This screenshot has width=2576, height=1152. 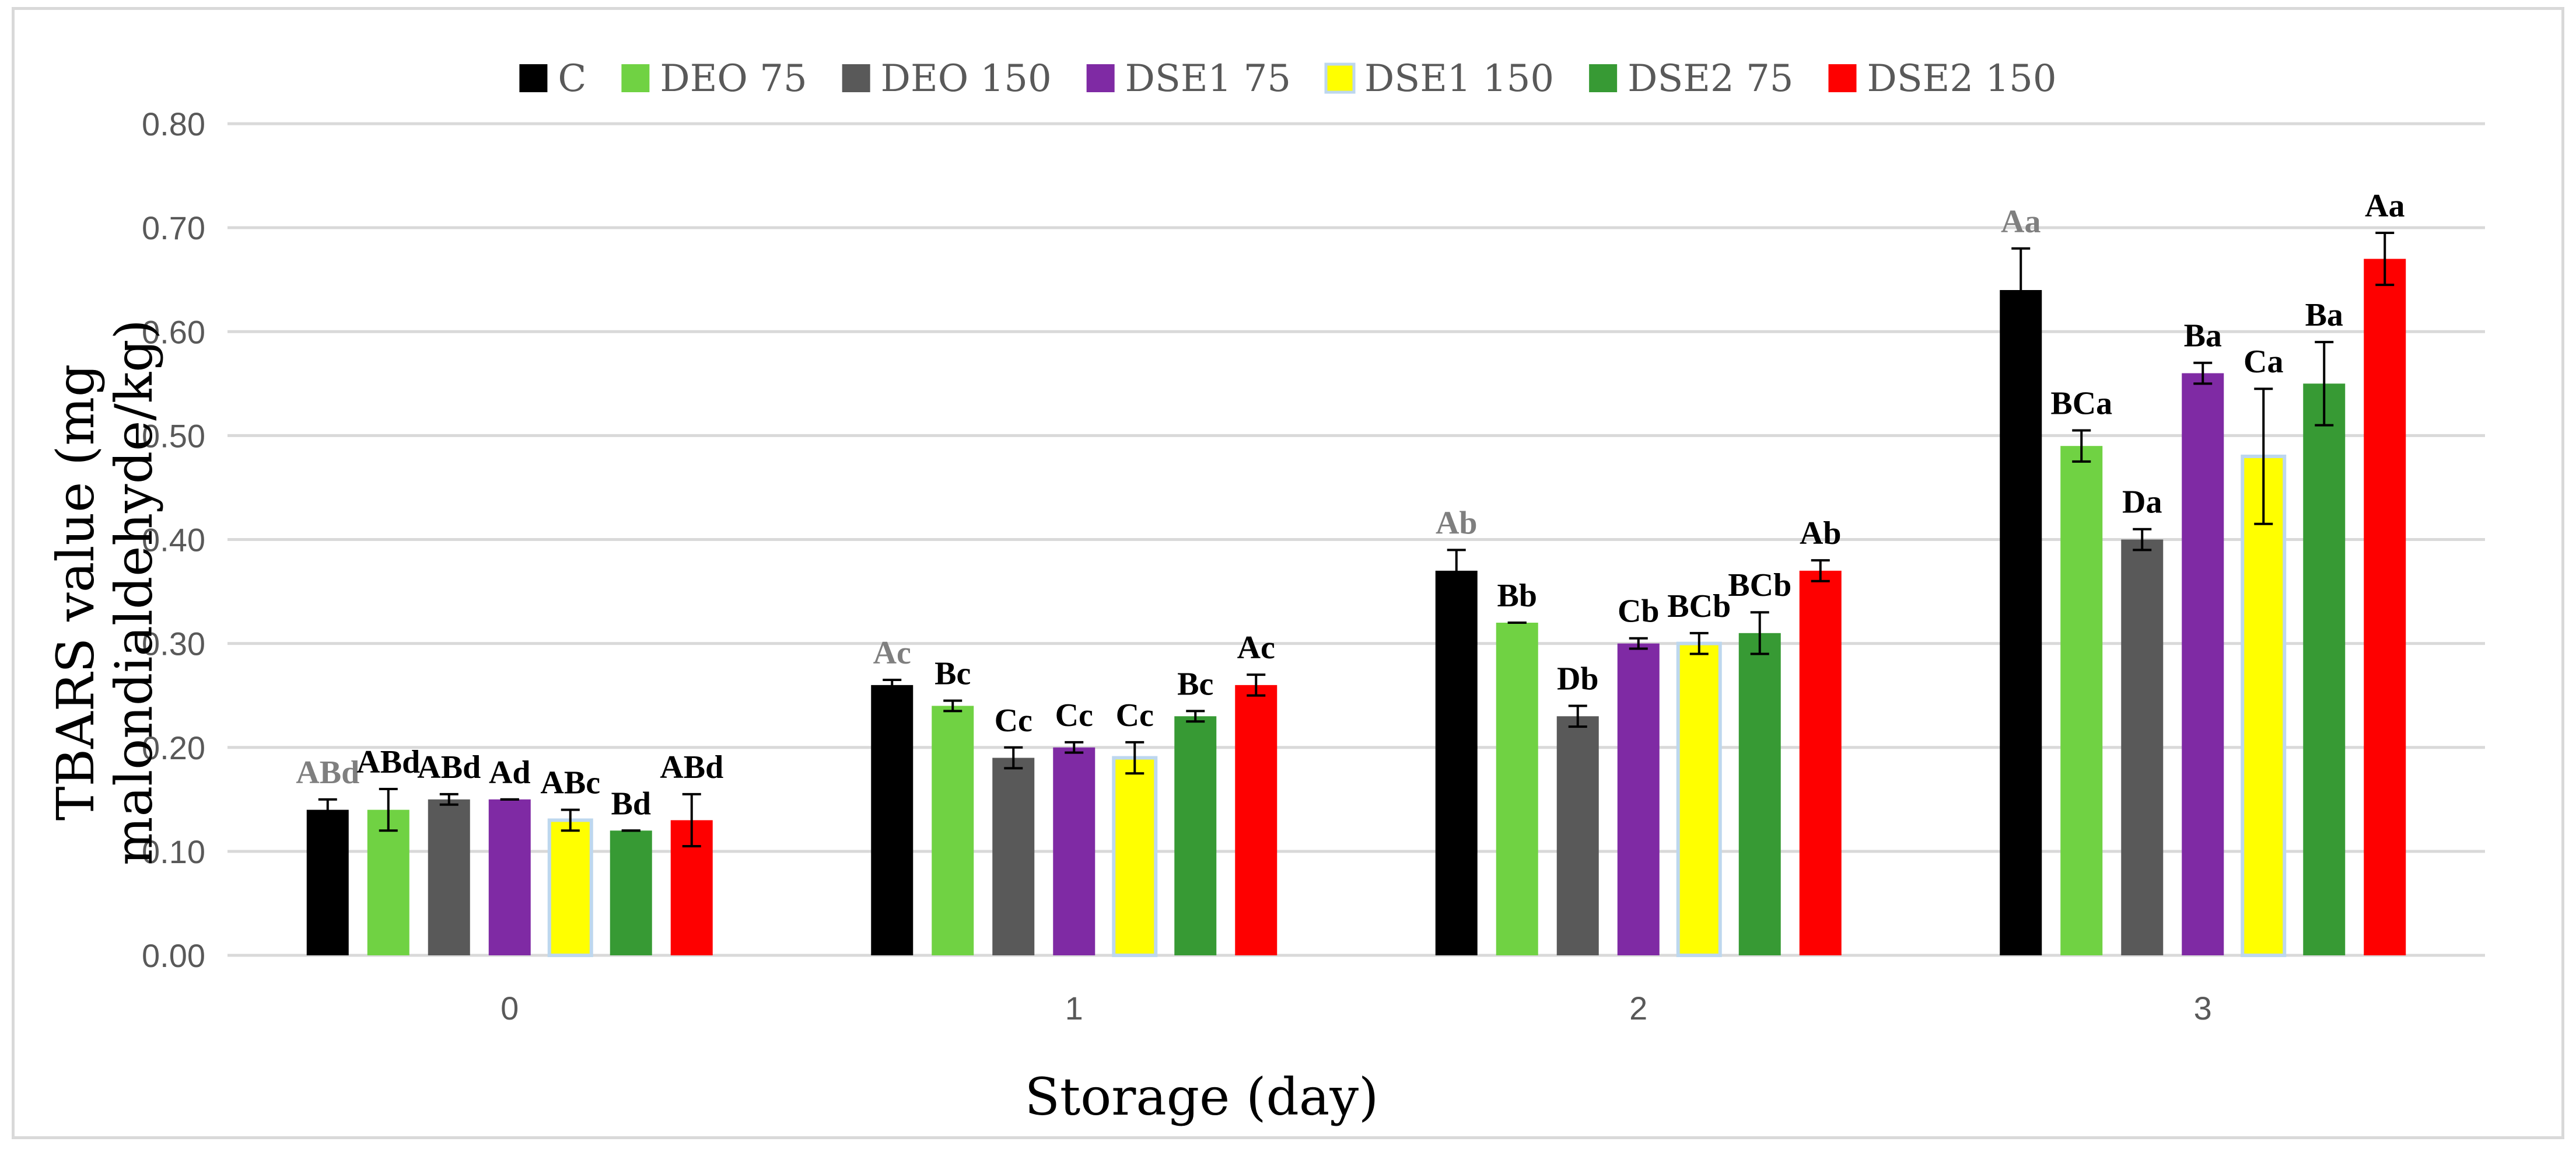 I want to click on legend-item: DSE2 150, so click(x=1943, y=78).